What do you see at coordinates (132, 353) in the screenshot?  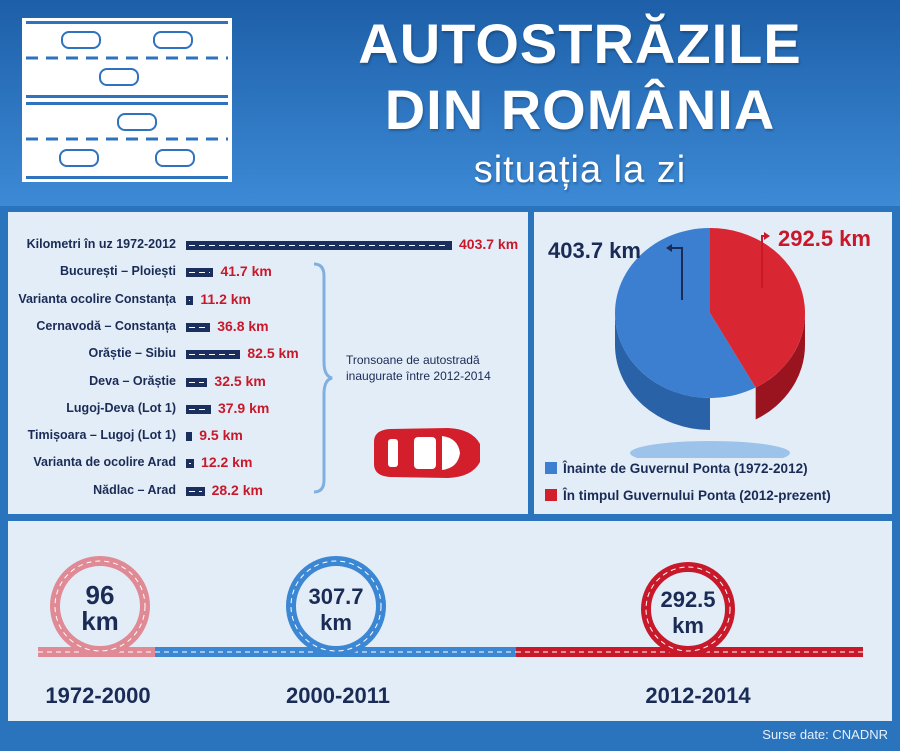 I see `bar-category-label: Orăștie – Sibiu` at bounding box center [132, 353].